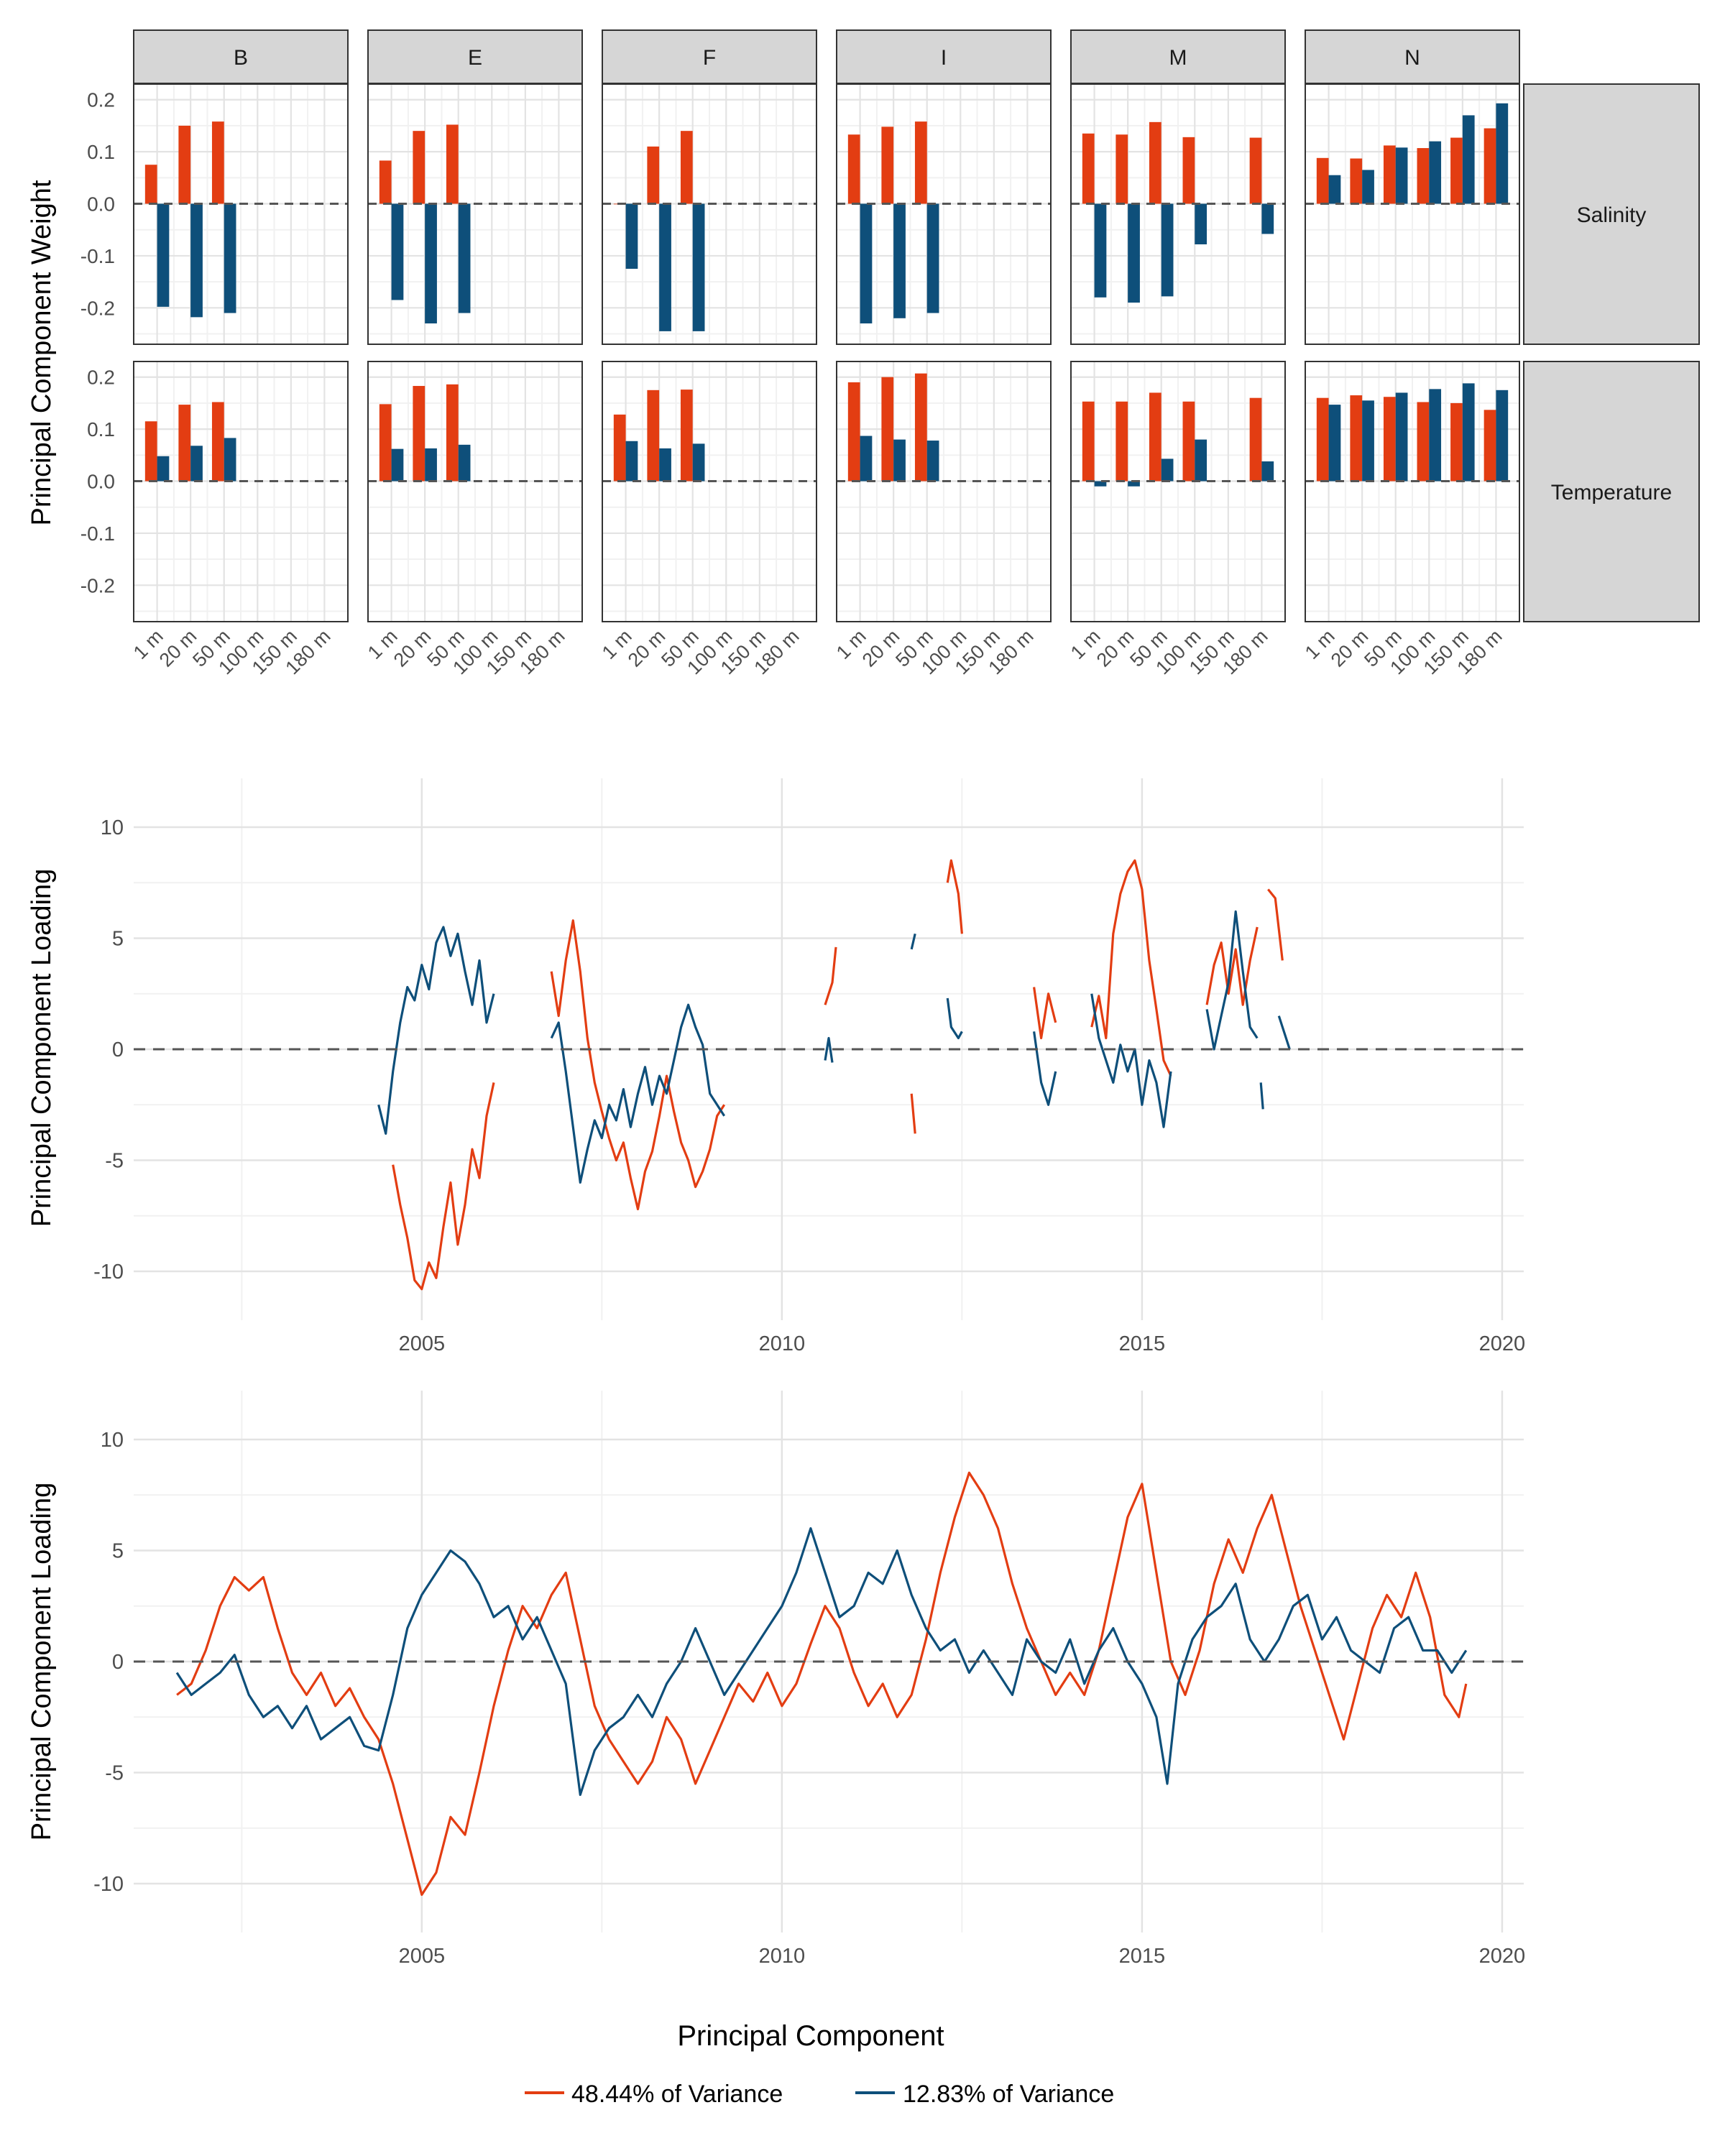 The width and height of the screenshot is (1725, 2156). I want to click on ts-xtick-label: 2020, so click(1502, 1343).